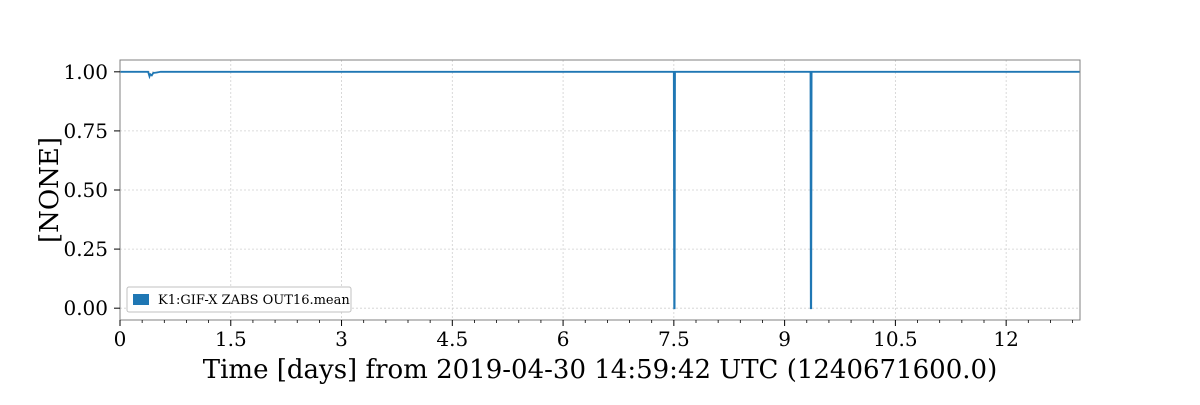  I want to click on legend-box, so click(239, 299).